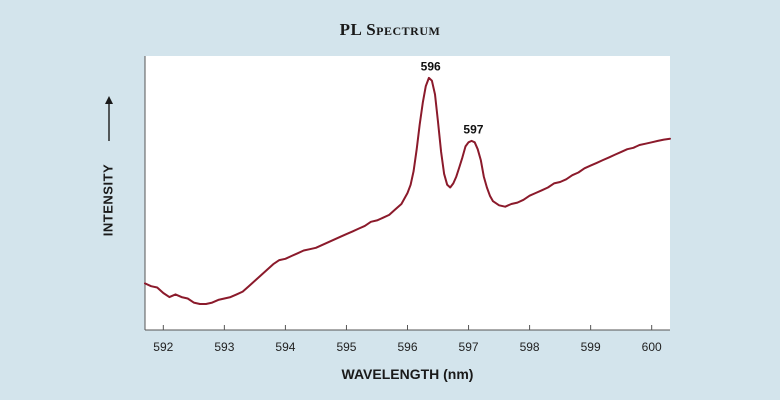 This screenshot has height=400, width=780. I want to click on x-tick-label: 594, so click(285, 347).